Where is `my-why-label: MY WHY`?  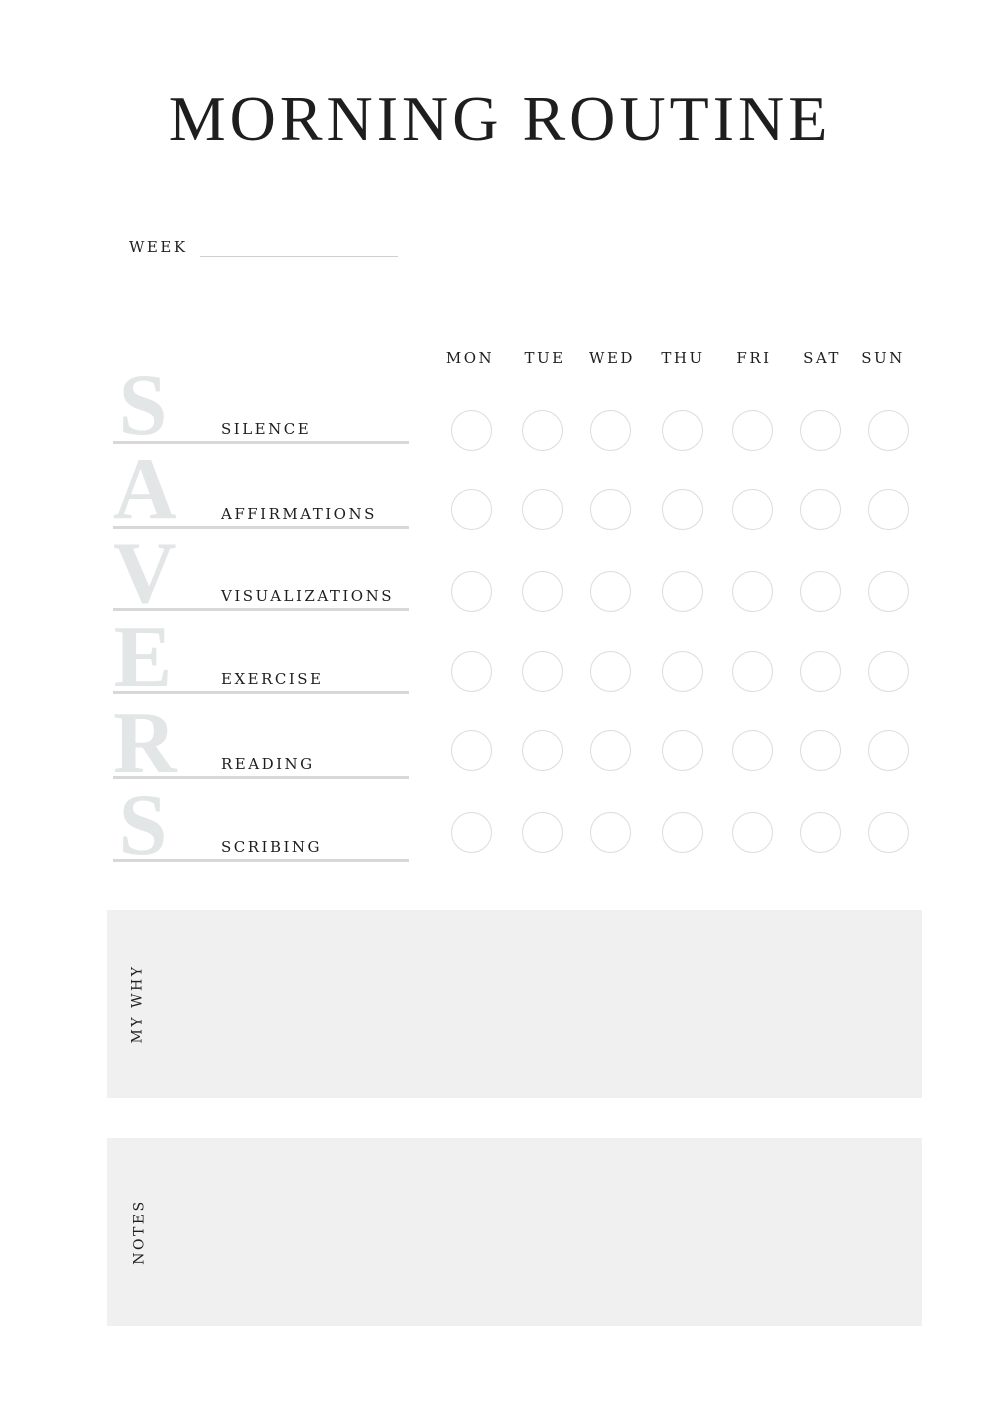 my-why-label: MY WHY is located at coordinates (137, 1004).